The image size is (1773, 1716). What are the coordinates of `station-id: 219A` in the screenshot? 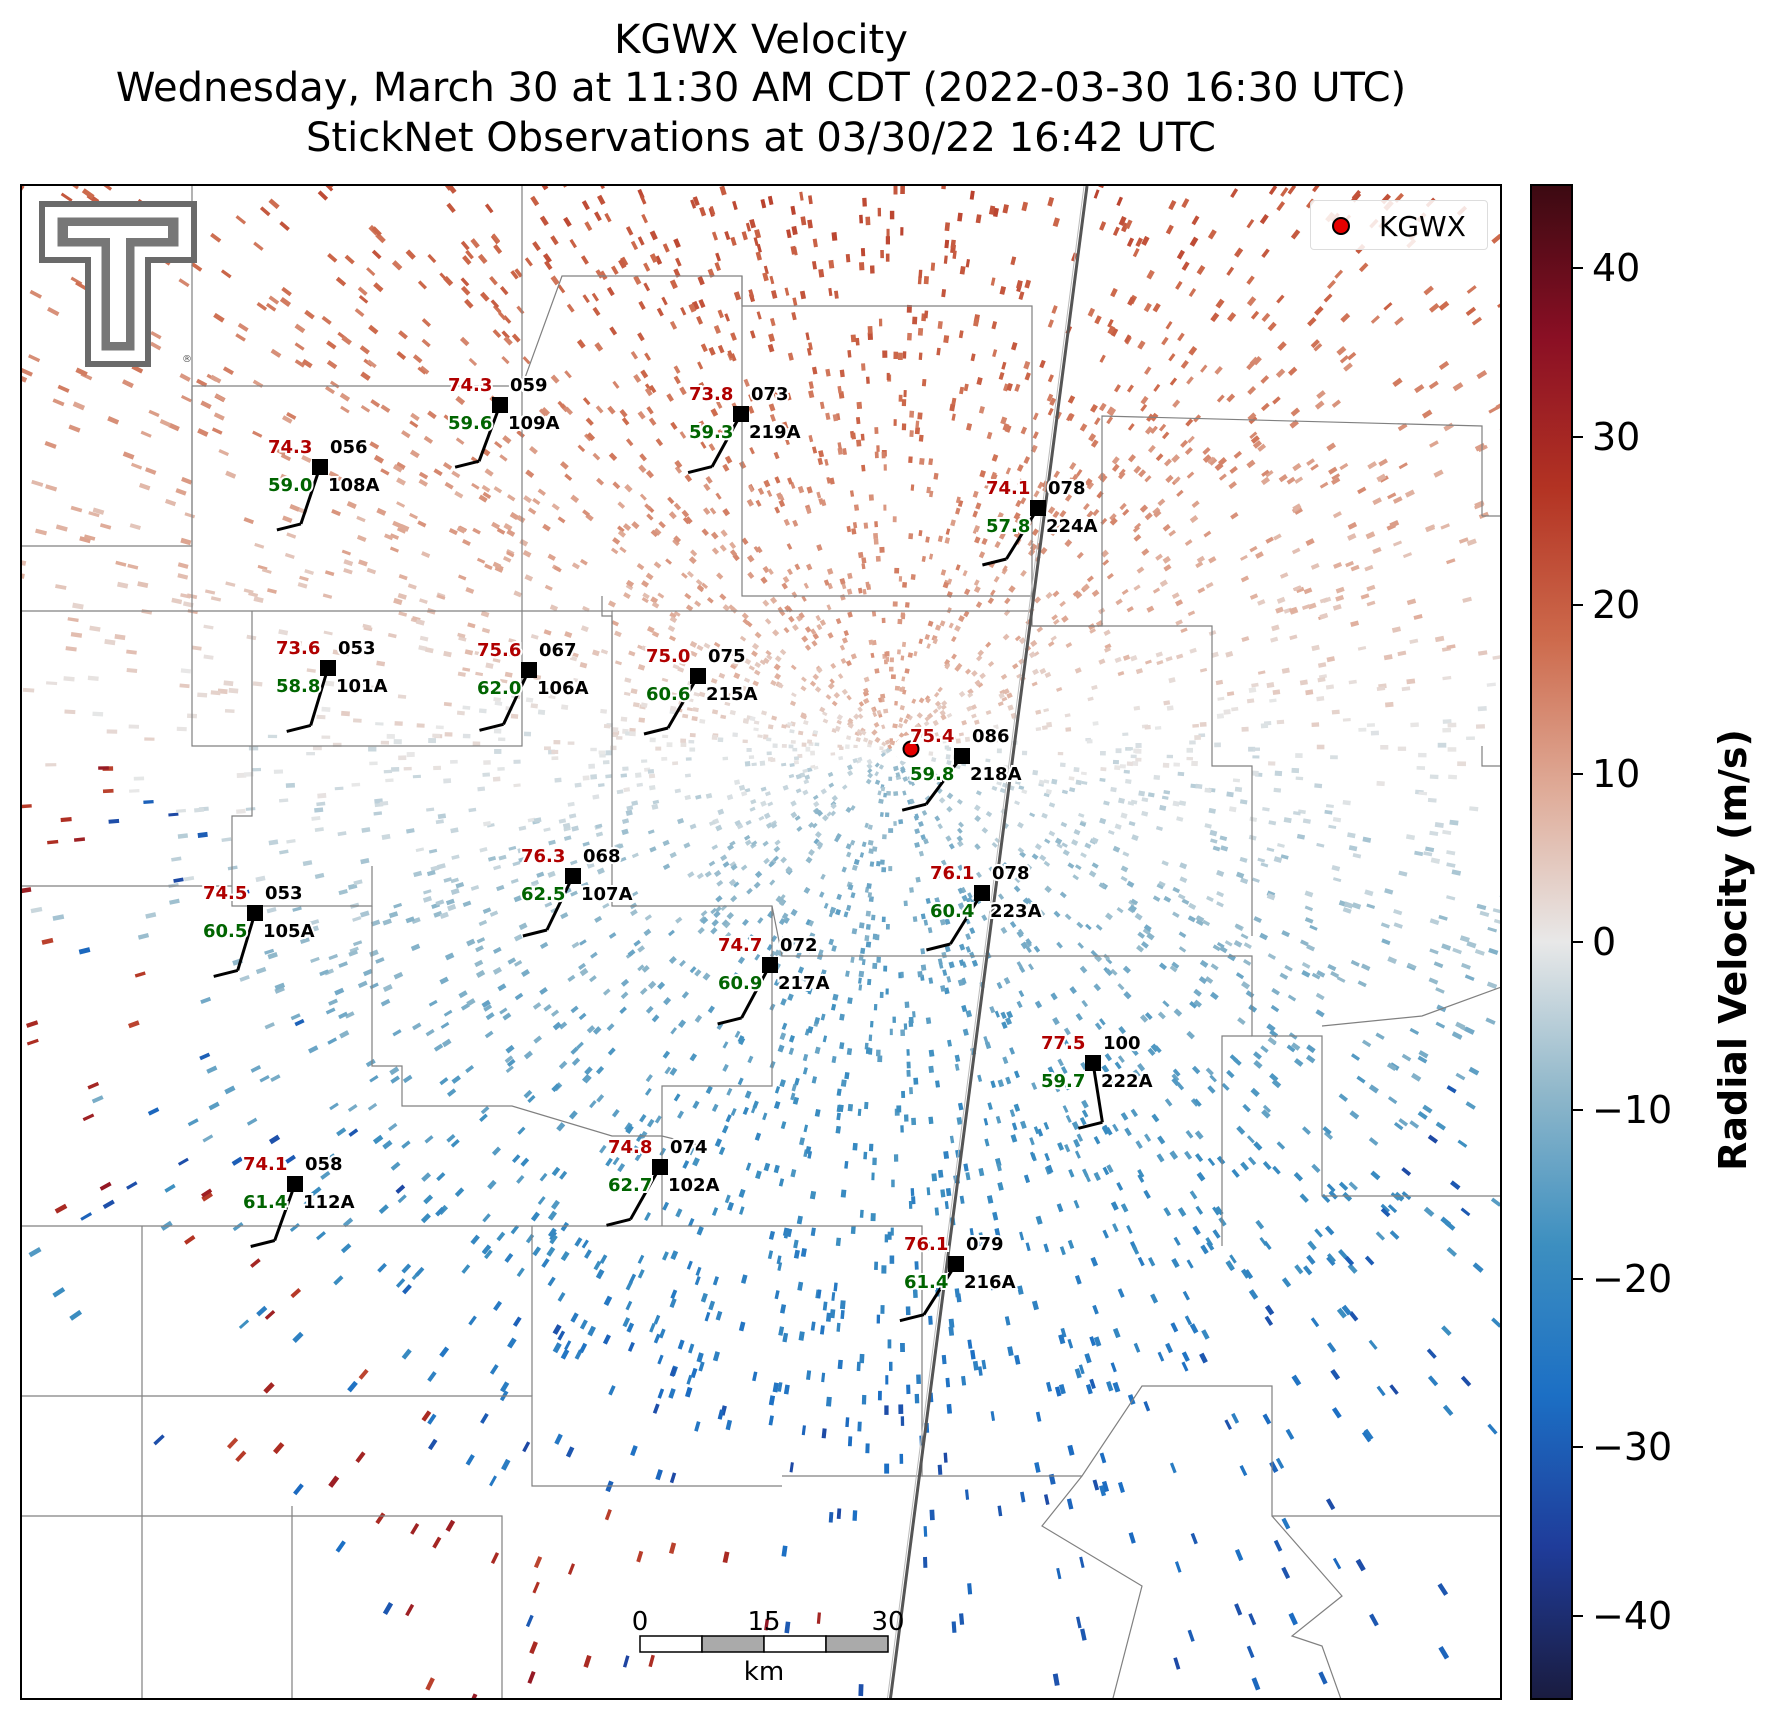 It's located at (775, 432).